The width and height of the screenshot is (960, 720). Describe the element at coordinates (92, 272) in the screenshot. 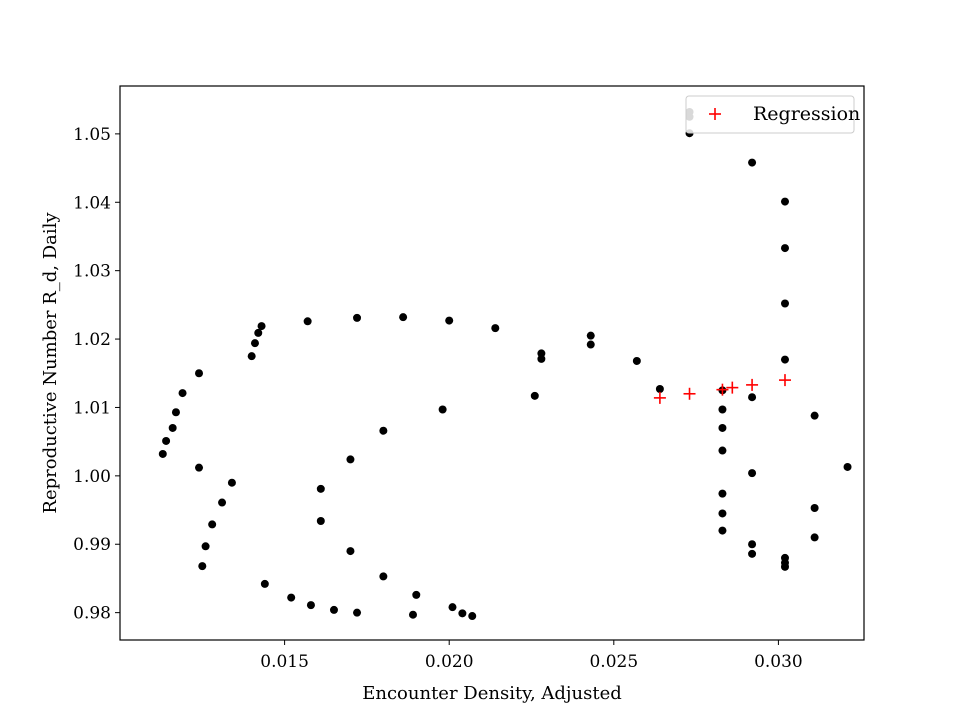

I see `y-tick-label: 1.03` at that location.